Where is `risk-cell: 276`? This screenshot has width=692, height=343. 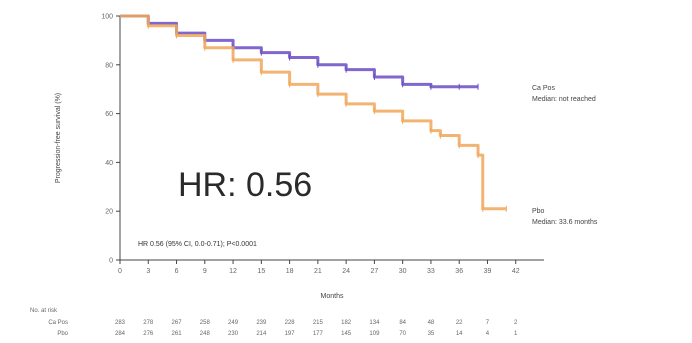 risk-cell: 276 is located at coordinates (148, 334).